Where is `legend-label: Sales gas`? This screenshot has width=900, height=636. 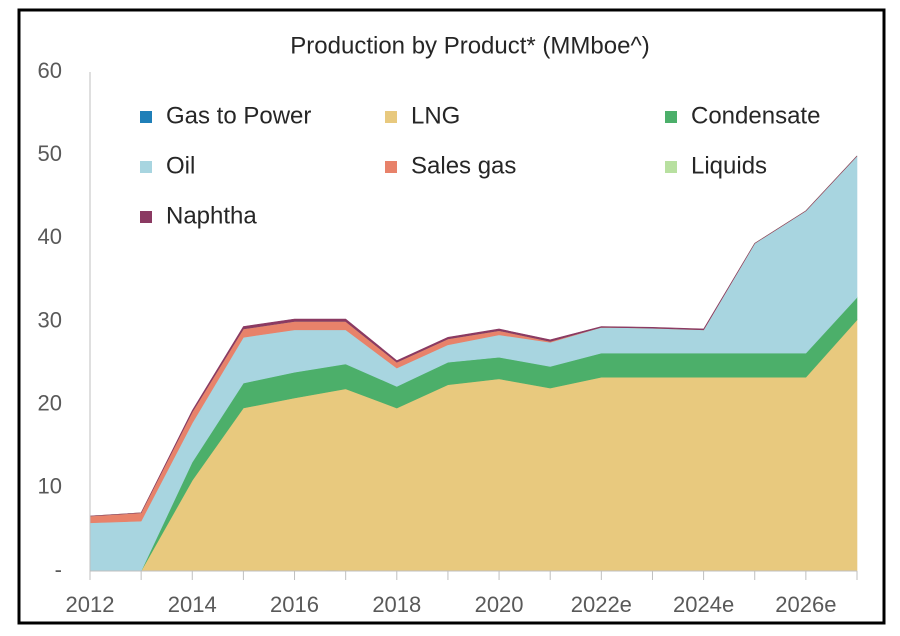 legend-label: Sales gas is located at coordinates (463, 165).